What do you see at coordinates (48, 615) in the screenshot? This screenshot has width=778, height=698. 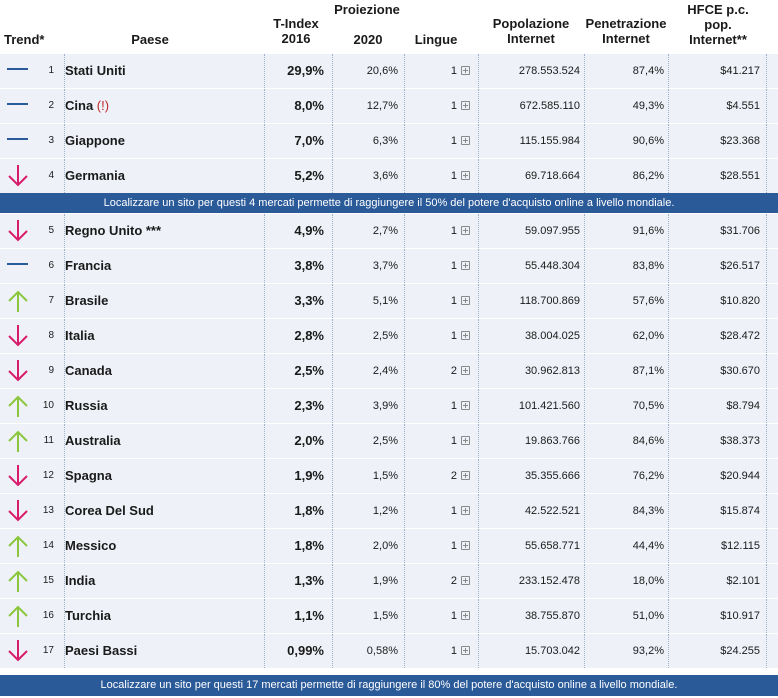 I see `rank-cell: 16` at bounding box center [48, 615].